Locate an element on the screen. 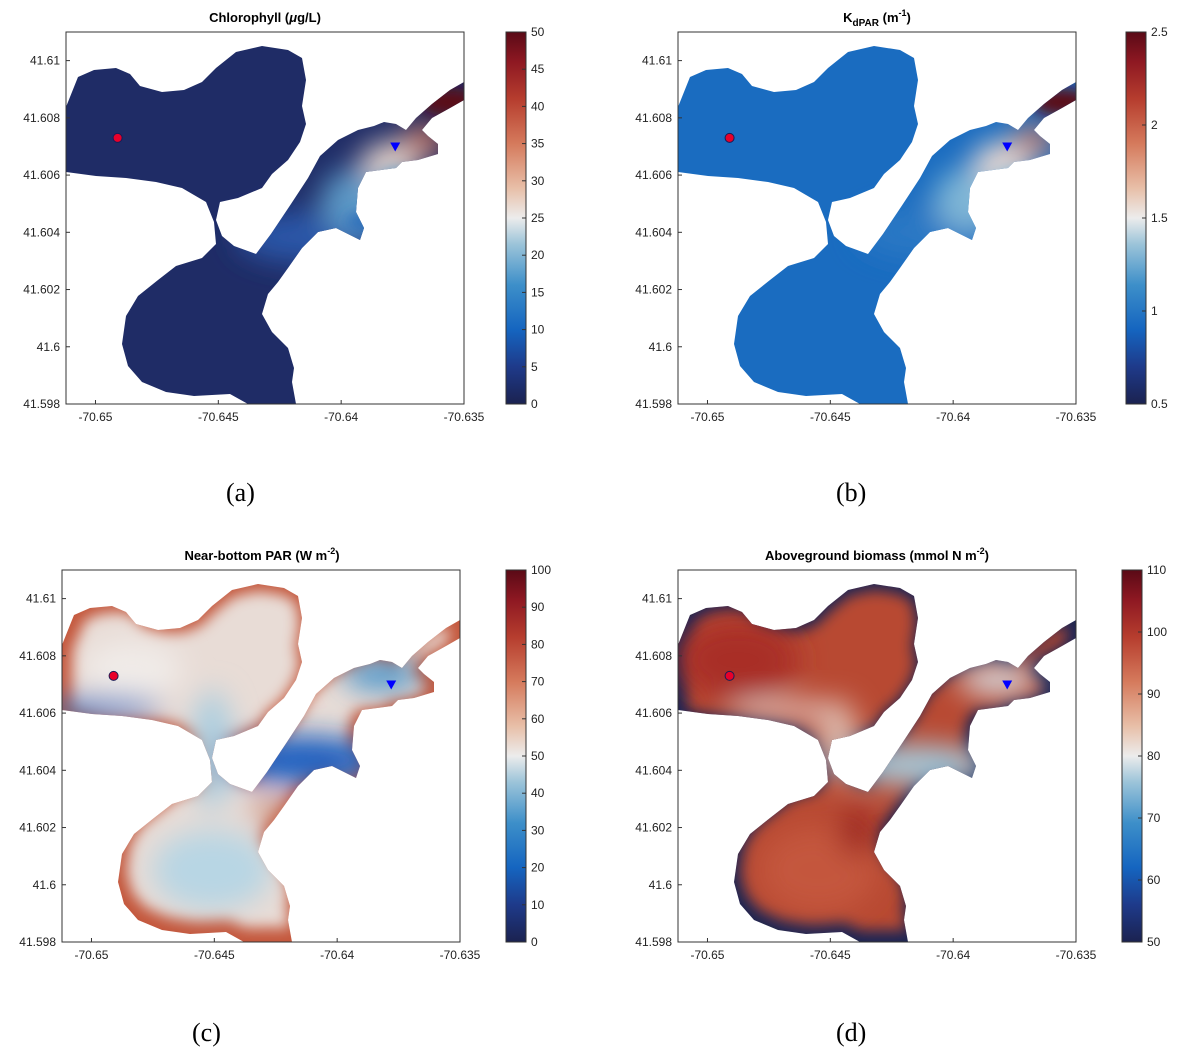  colorbar-tick-label: 2.5 is located at coordinates (1159, 32).